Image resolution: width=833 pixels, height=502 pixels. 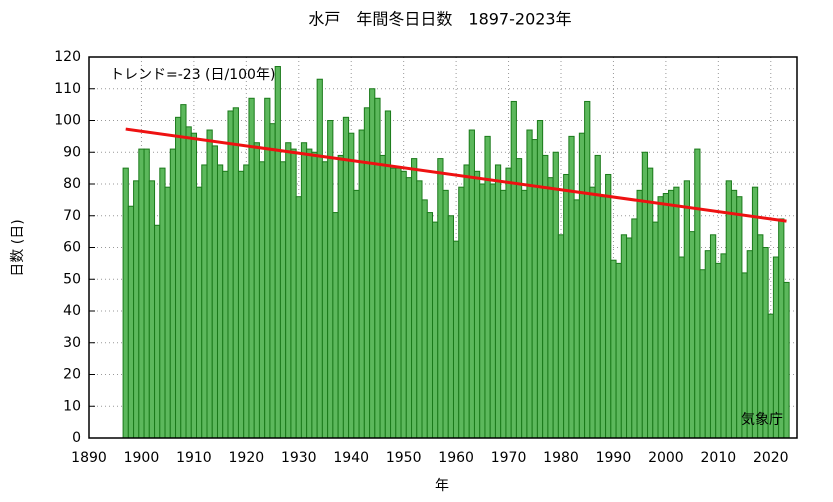 I want to click on y-tick-label: 120, so click(x=67, y=57).